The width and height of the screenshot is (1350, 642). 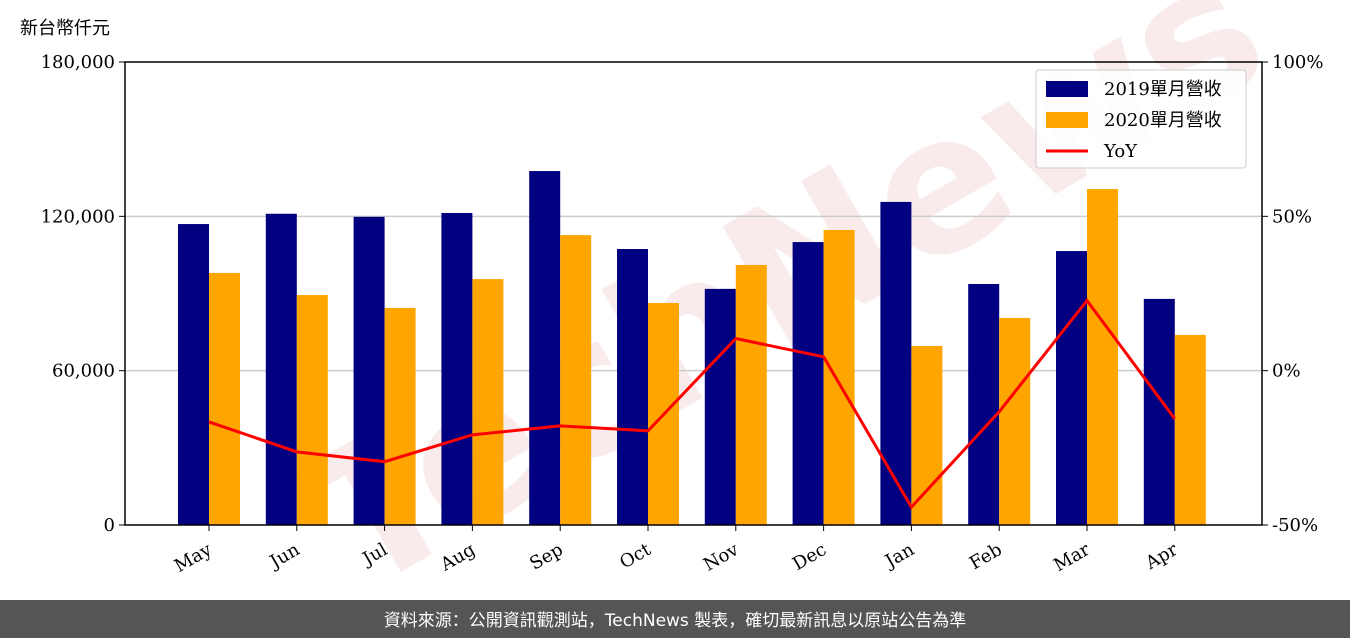 What do you see at coordinates (78, 62) in the screenshot?
I see `y-tick-label: 180,000` at bounding box center [78, 62].